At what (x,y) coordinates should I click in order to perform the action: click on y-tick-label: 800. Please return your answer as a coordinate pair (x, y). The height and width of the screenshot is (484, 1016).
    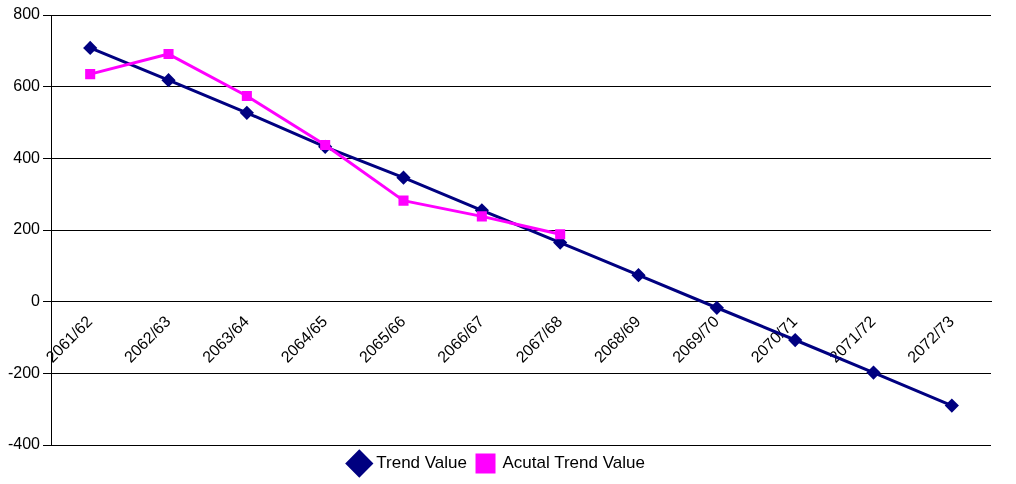
    Looking at the image, I should click on (27, 14).